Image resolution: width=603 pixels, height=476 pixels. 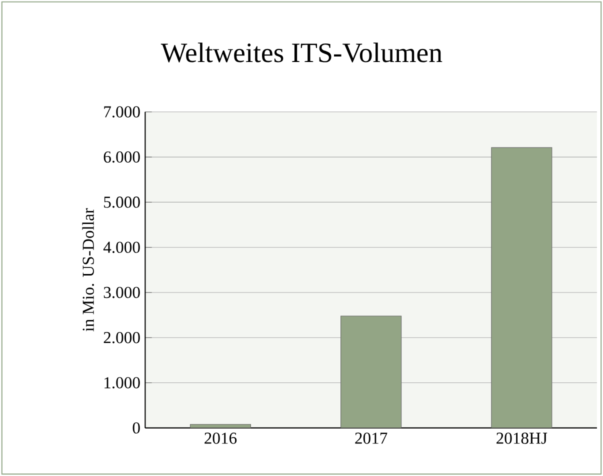 I want to click on x-tick-label: 2017, so click(x=371, y=438).